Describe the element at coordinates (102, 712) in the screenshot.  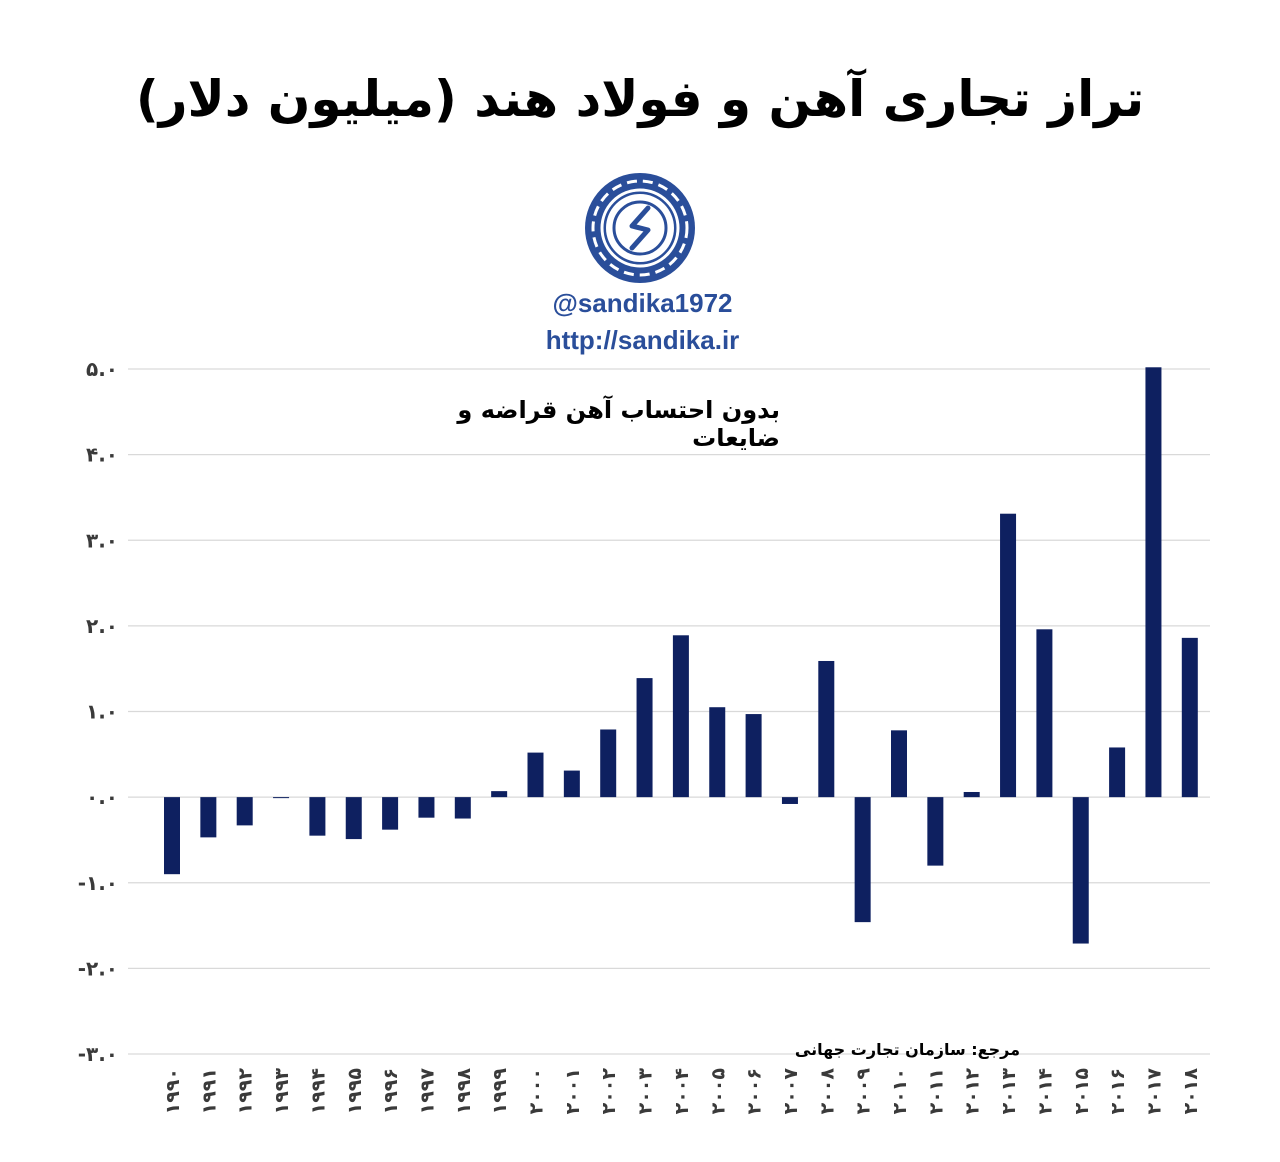
I see `y-tick-label: ۱.۰` at that location.